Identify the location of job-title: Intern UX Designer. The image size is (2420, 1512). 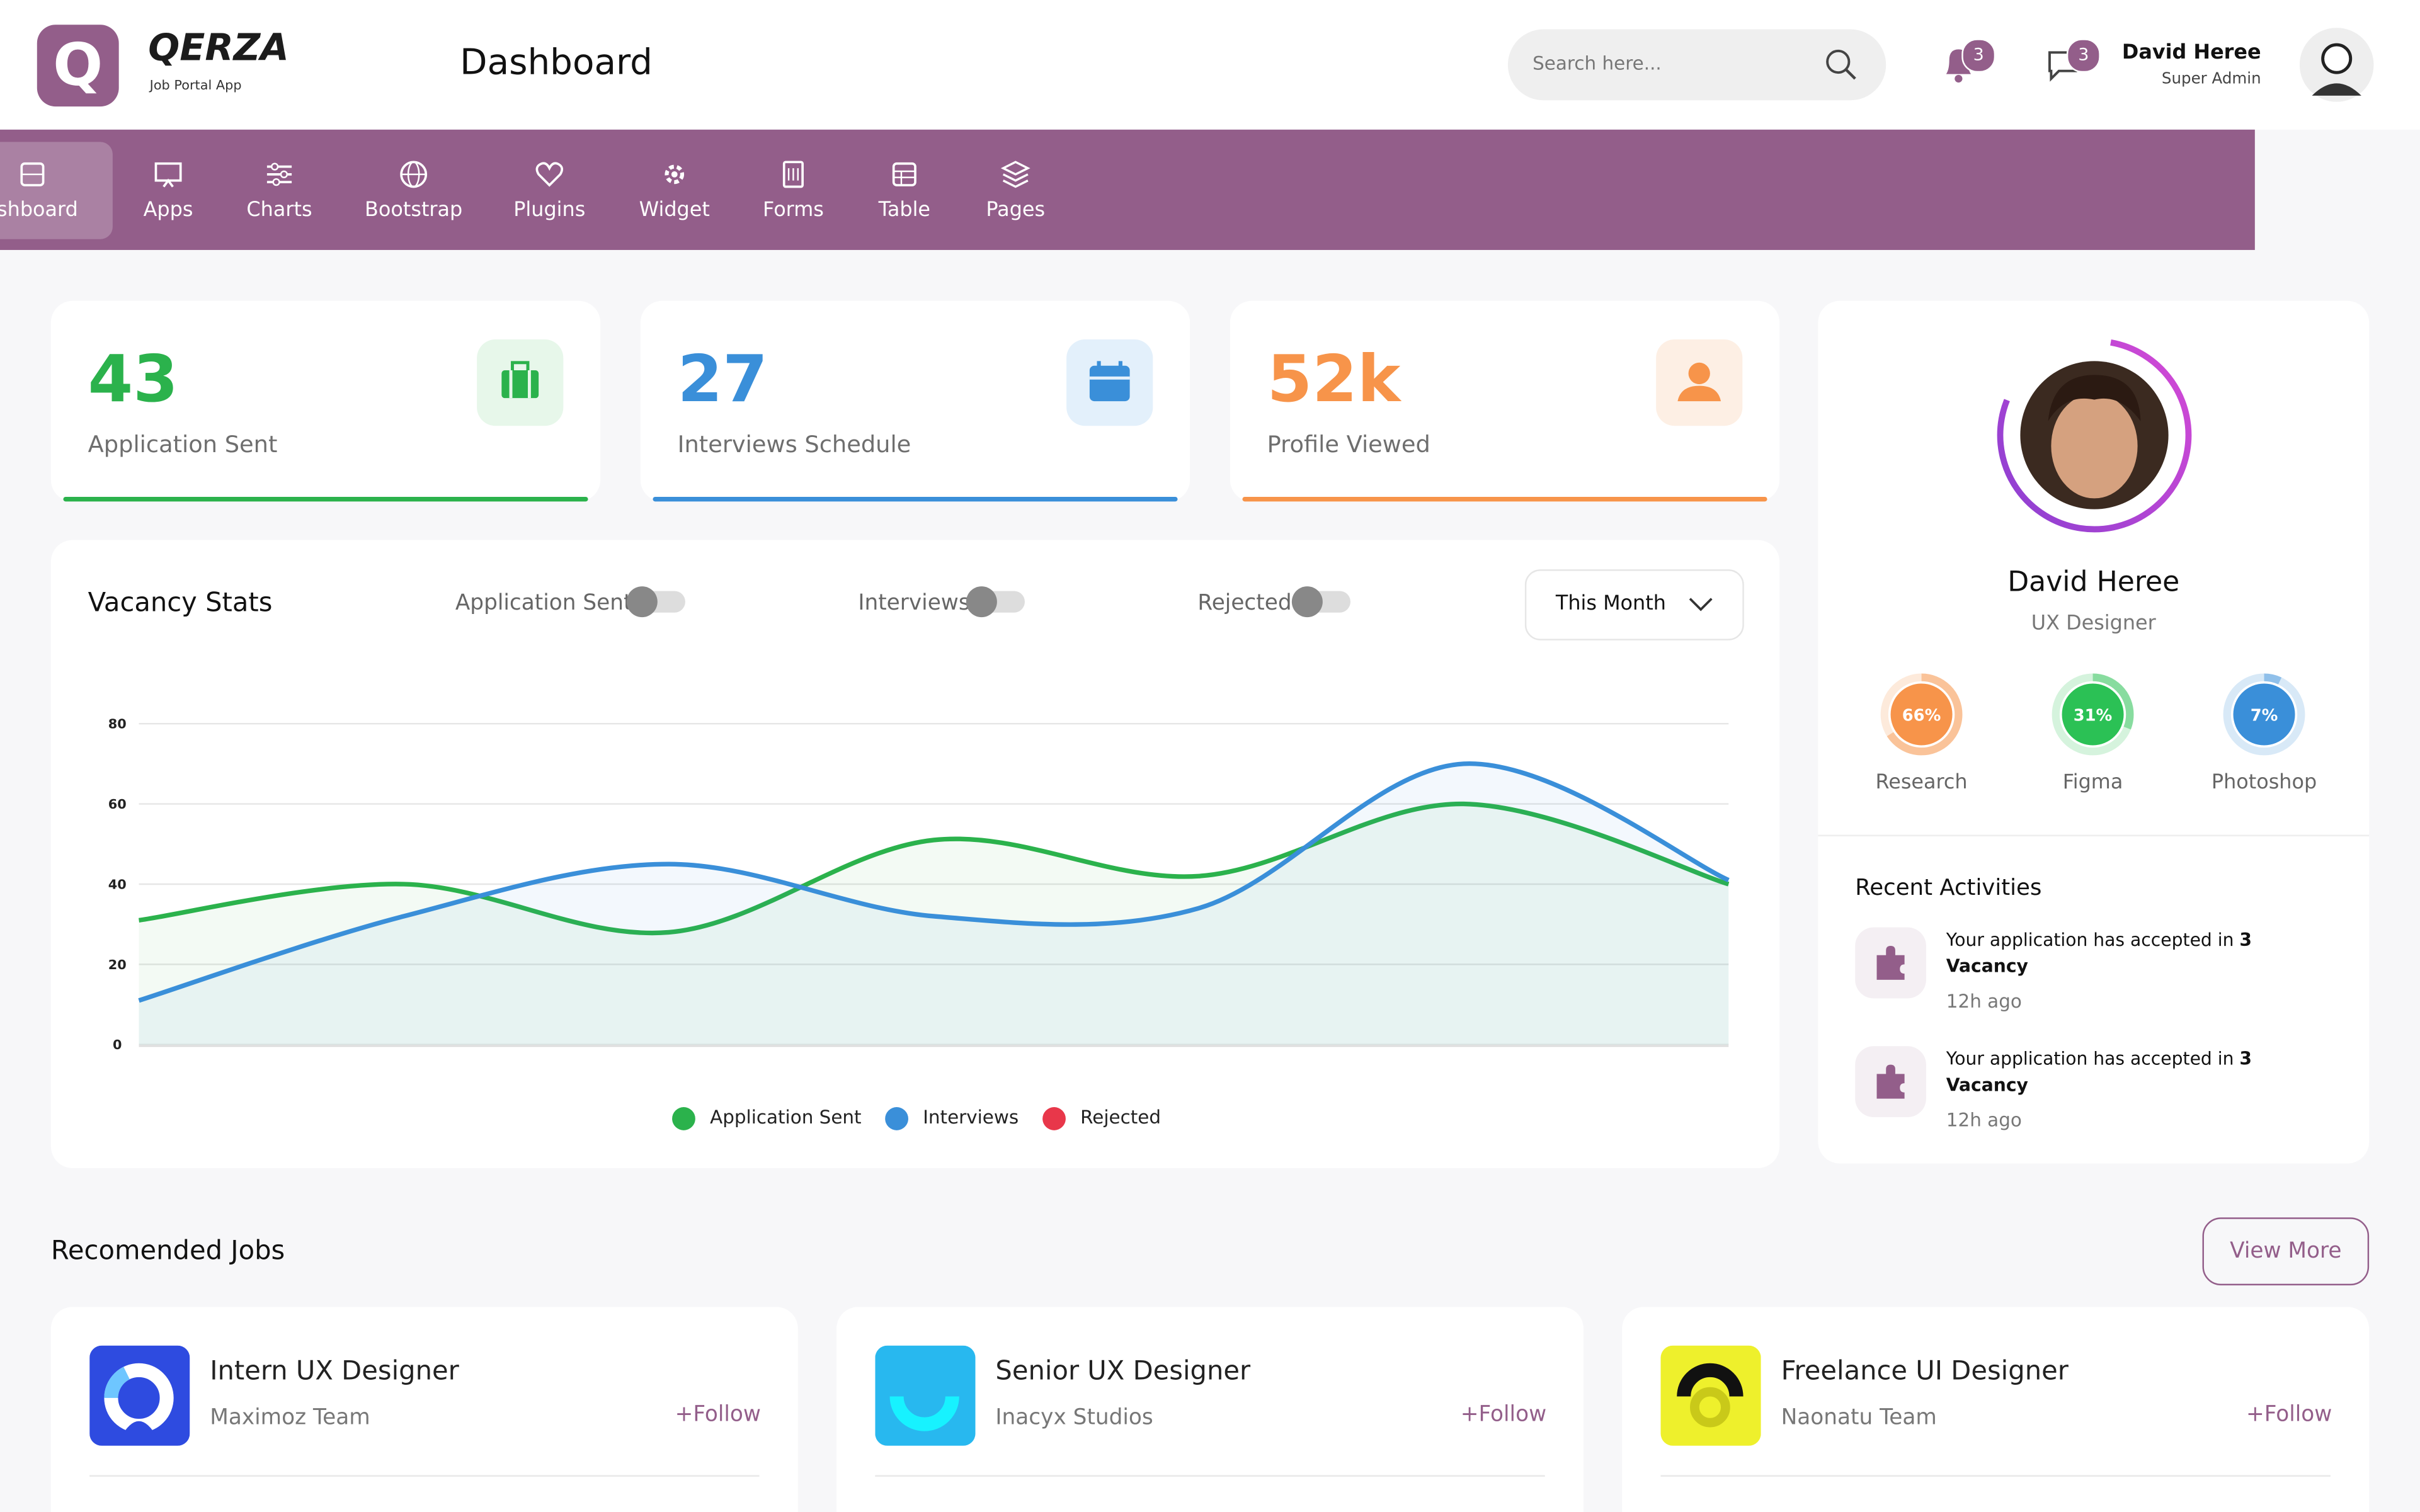
(334, 1372).